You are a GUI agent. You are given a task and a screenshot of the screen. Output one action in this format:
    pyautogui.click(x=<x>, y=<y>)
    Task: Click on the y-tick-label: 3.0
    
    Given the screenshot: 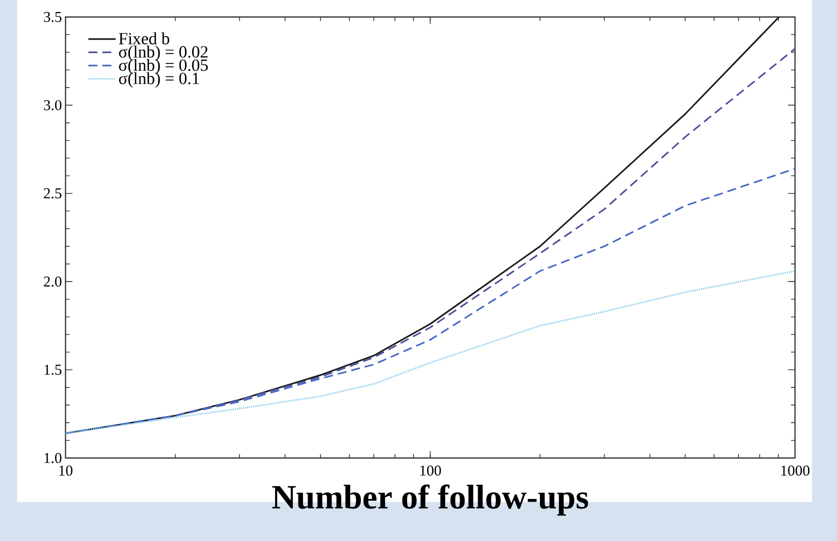 What is the action you would take?
    pyautogui.click(x=53, y=105)
    